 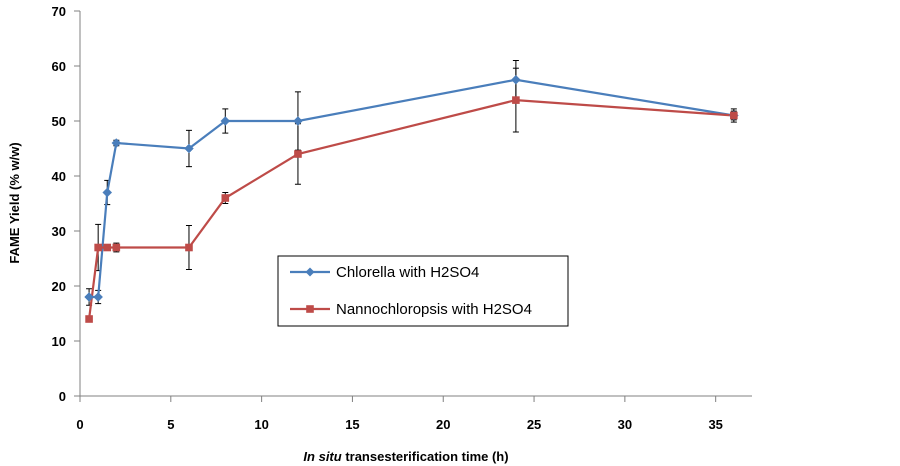 What do you see at coordinates (407, 272) in the screenshot?
I see `legend-label: Chlorella with H2SO4` at bounding box center [407, 272].